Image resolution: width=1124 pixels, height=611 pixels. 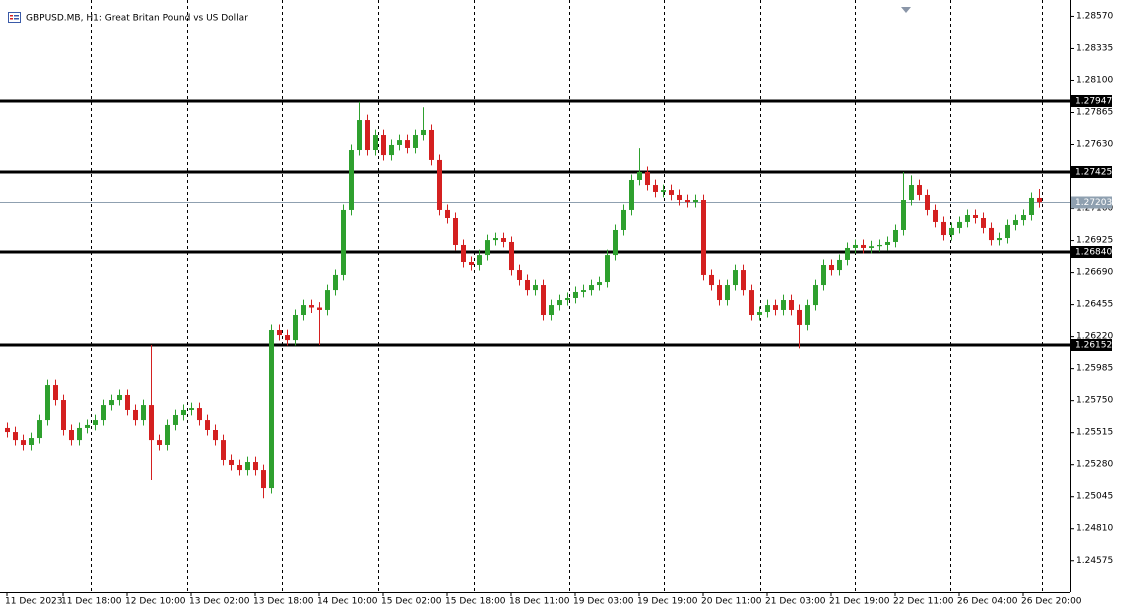 What do you see at coordinates (1094, 529) in the screenshot?
I see `y-tick-label: 1.24810` at bounding box center [1094, 529].